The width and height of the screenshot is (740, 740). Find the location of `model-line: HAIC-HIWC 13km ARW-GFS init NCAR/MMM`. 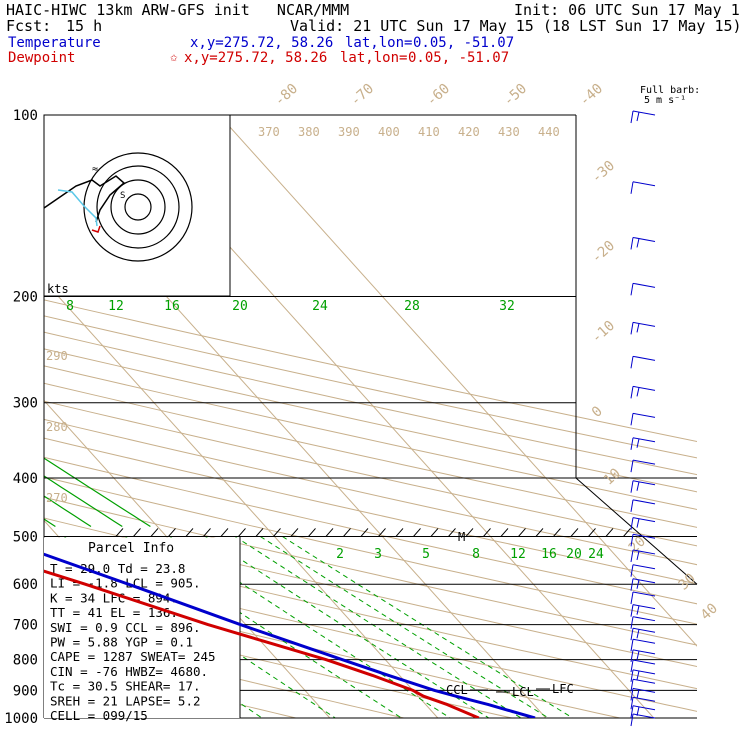

model-line: HAIC-HIWC 13km ARW-GFS init NCAR/MMM is located at coordinates (178, 10).